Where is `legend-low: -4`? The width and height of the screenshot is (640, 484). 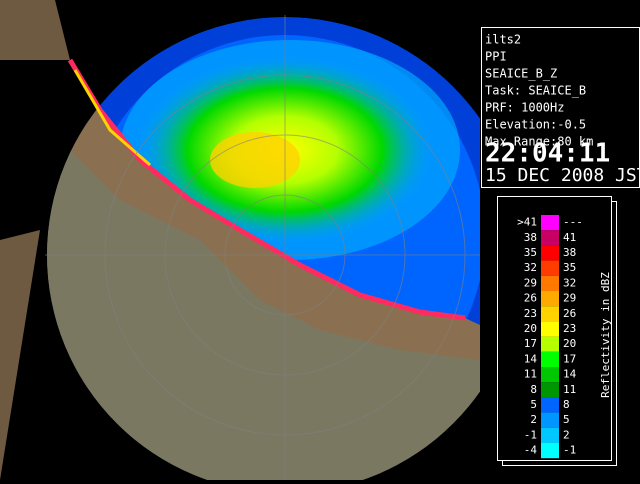 legend-low: -4 is located at coordinates (531, 450).